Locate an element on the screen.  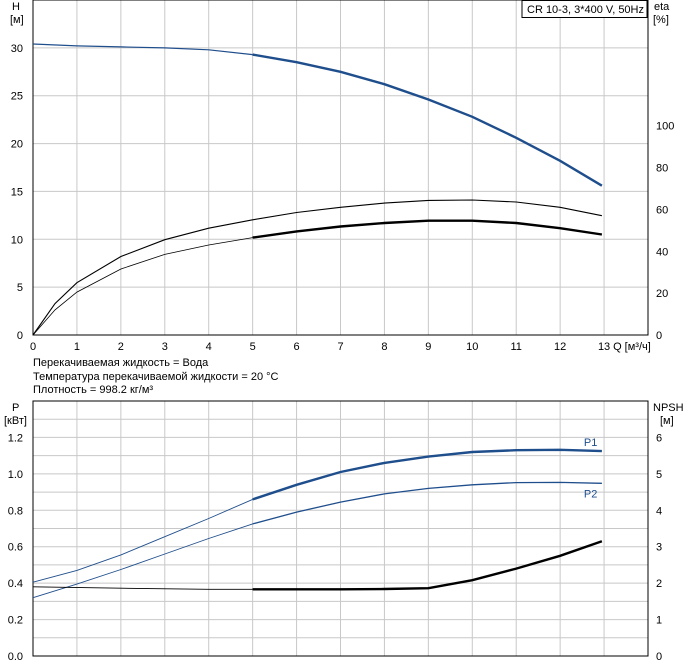
head-curve-thick is located at coordinates (427, 120).